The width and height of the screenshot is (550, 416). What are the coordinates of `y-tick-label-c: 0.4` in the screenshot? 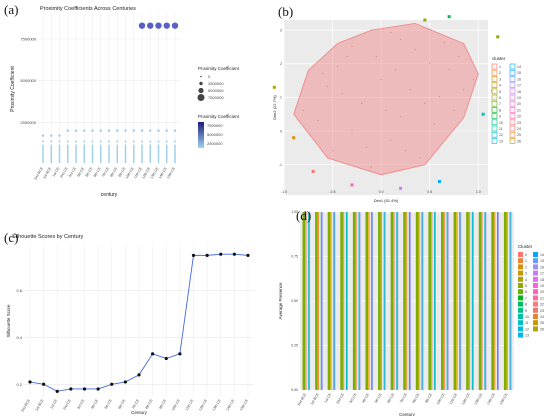 It's located at (19, 337).